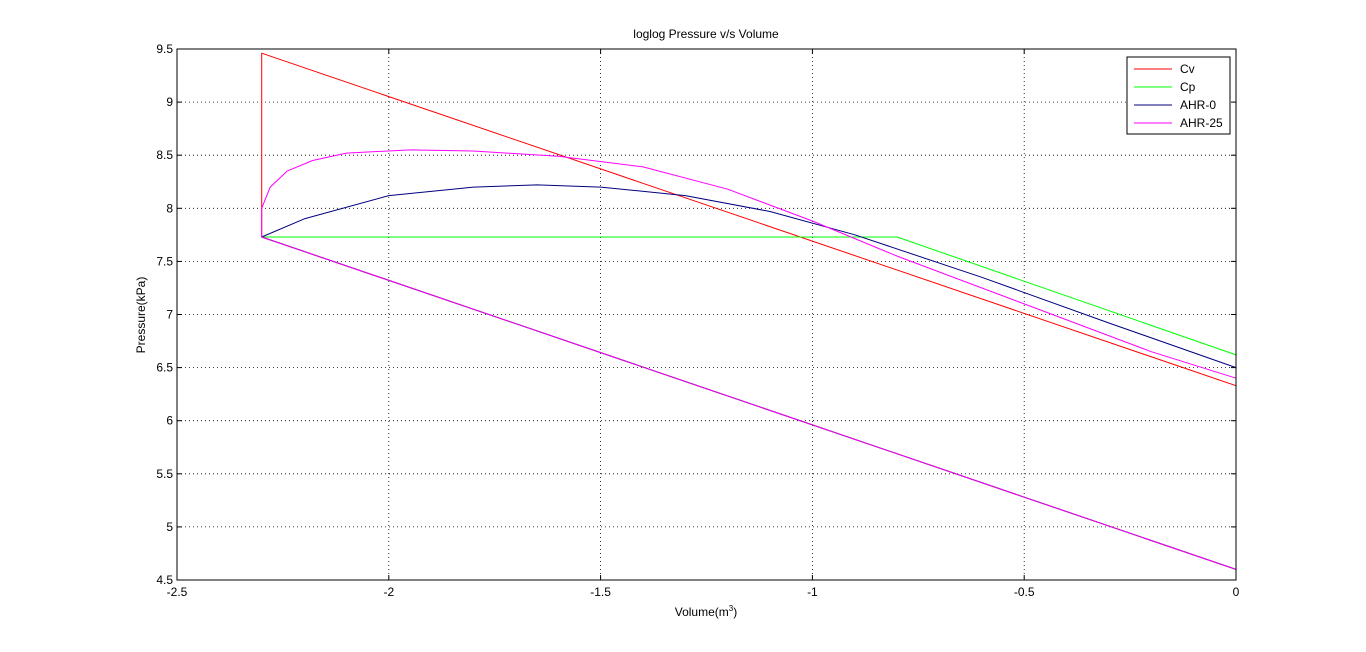 The width and height of the screenshot is (1366, 652). What do you see at coordinates (164, 368) in the screenshot?
I see `y-tick-label: 6.5` at bounding box center [164, 368].